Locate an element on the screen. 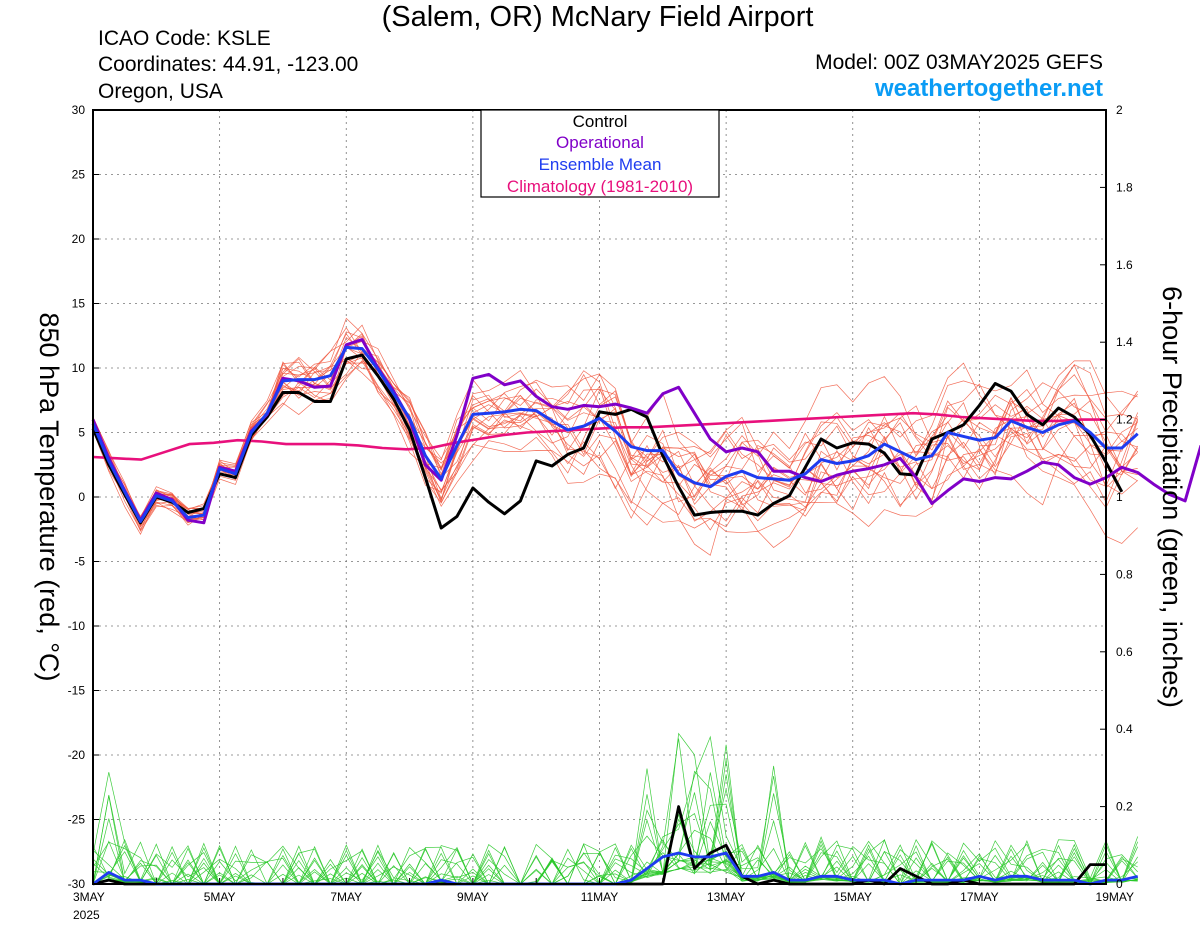  y-left-tick-label: -10 is located at coordinates (77, 626).